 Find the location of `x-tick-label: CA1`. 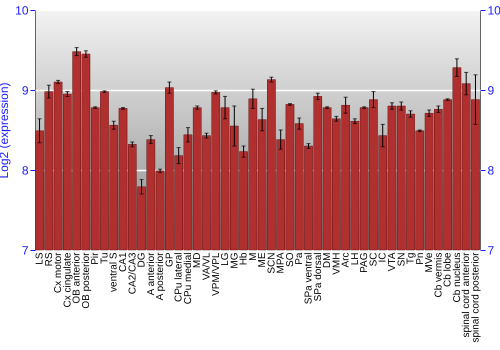

x-tick-label: CA1 is located at coordinates (124, 262).